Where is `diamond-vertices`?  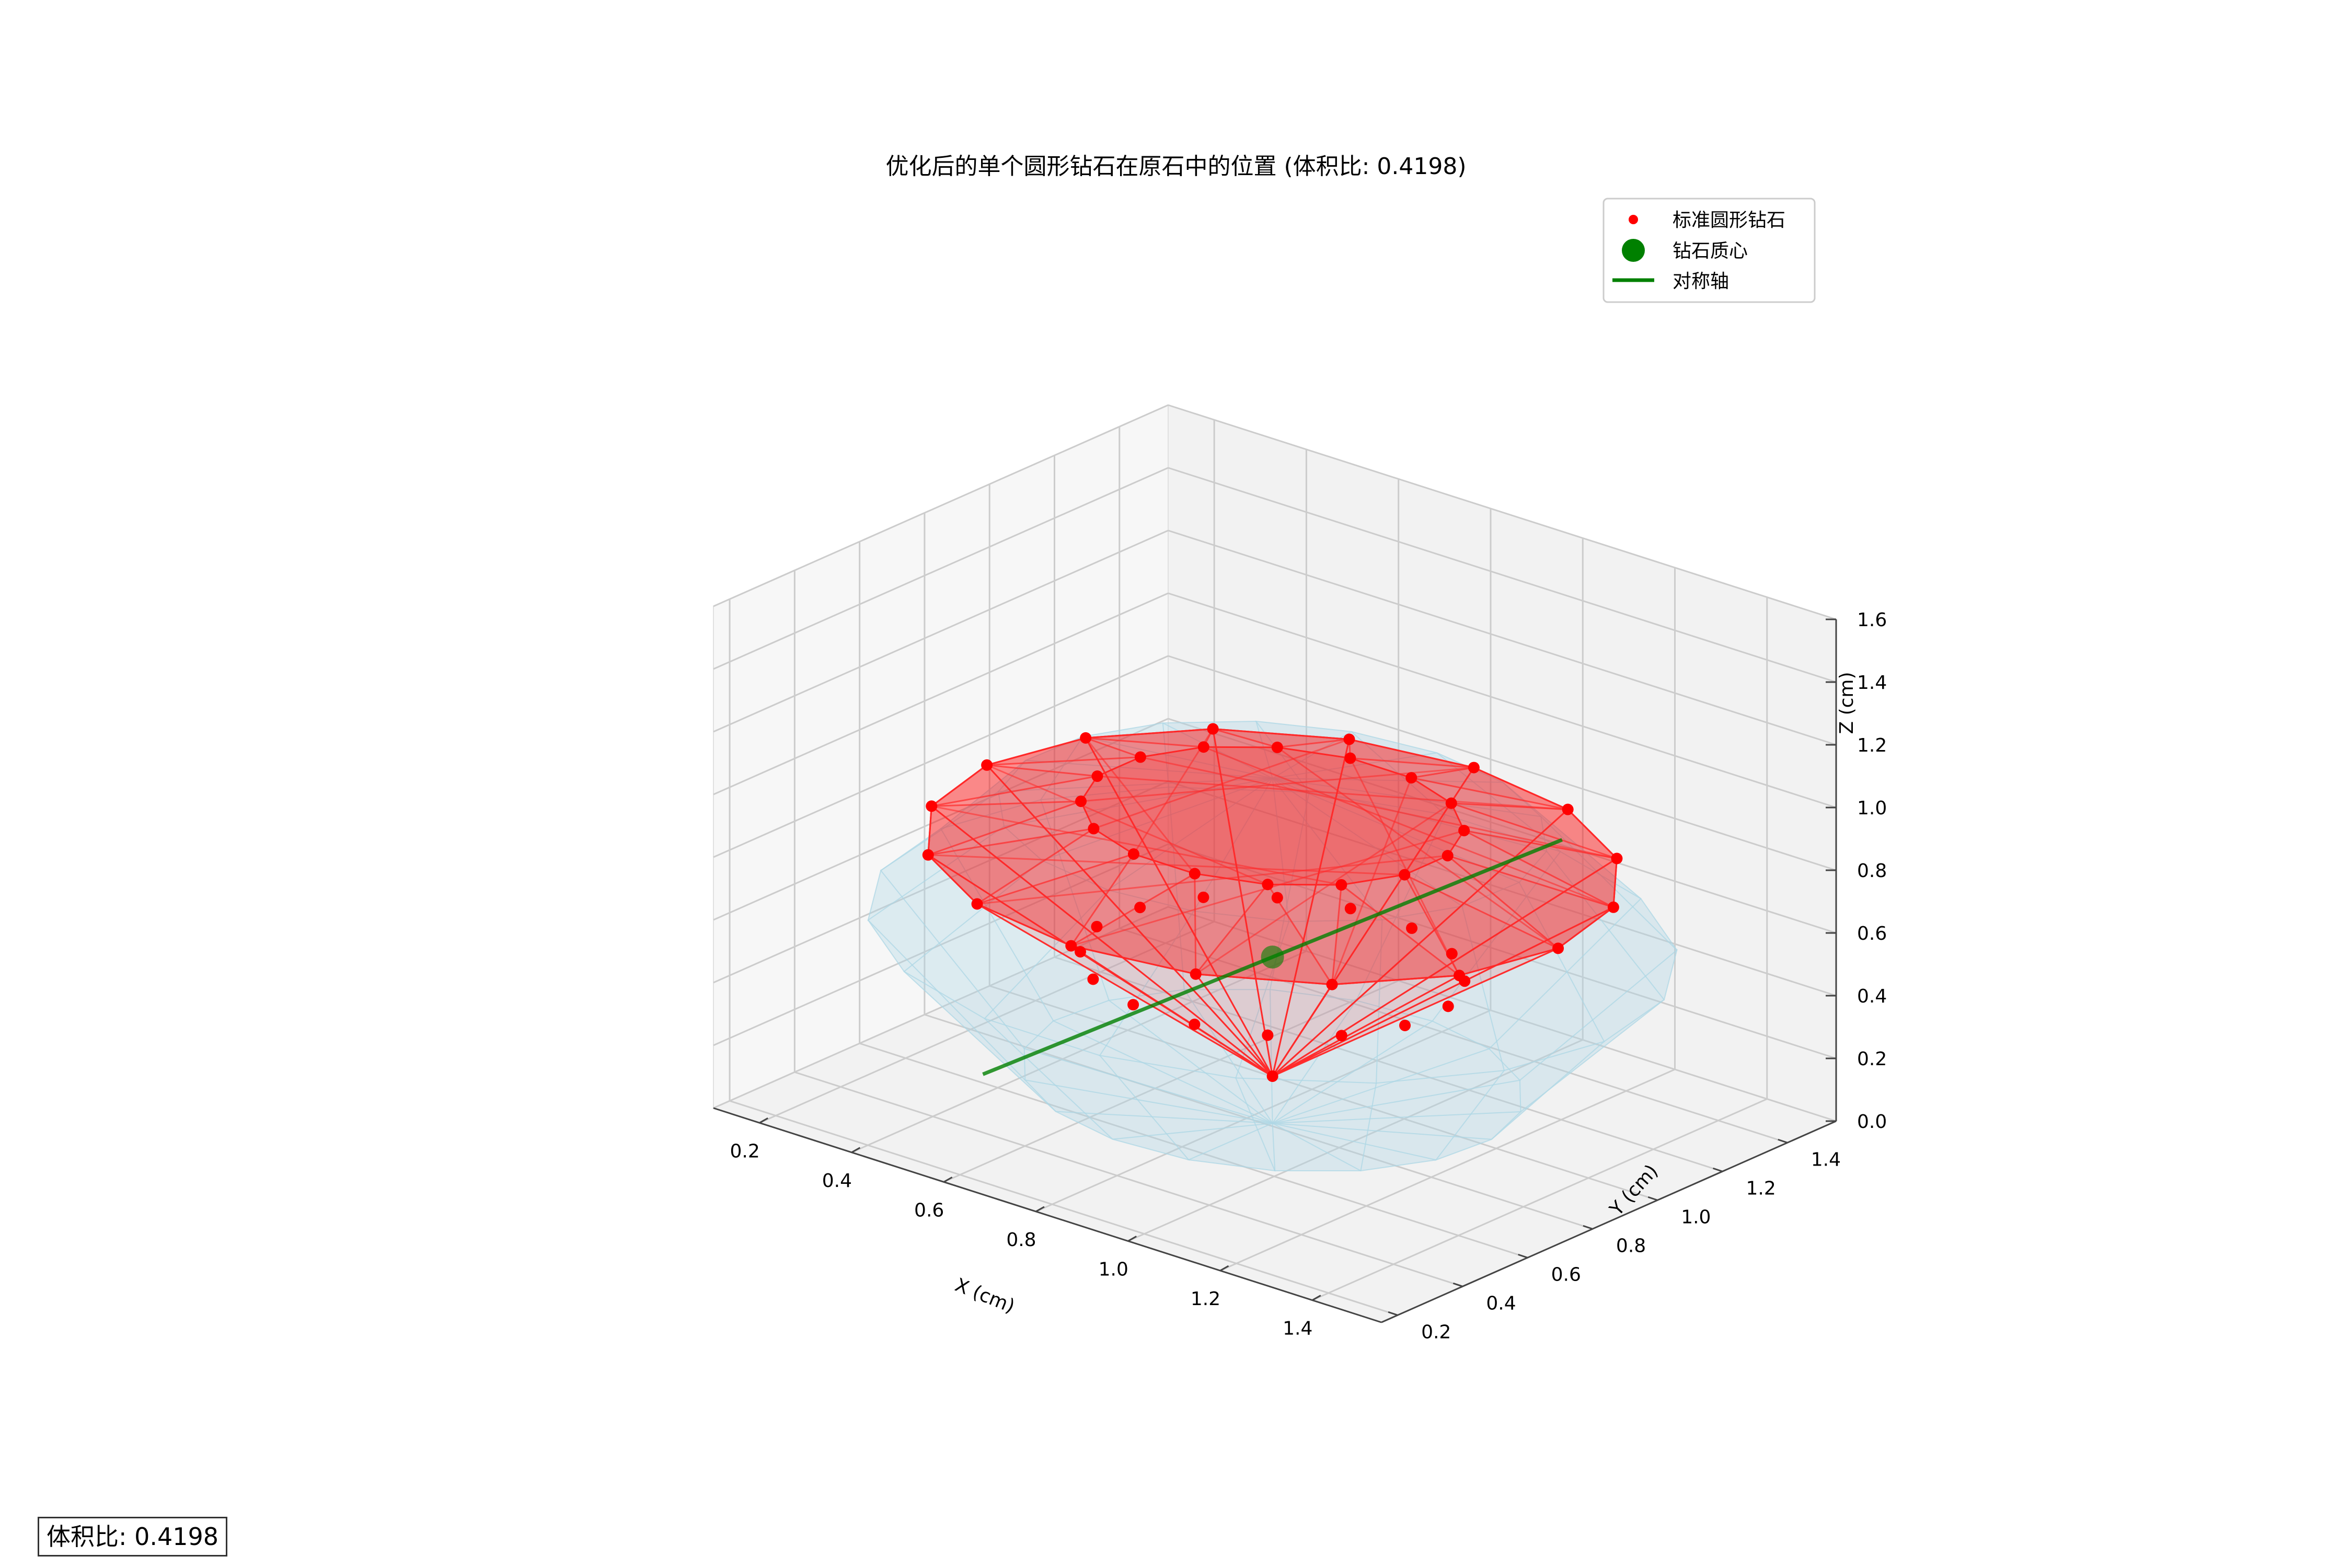
diamond-vertices is located at coordinates (1272, 902).